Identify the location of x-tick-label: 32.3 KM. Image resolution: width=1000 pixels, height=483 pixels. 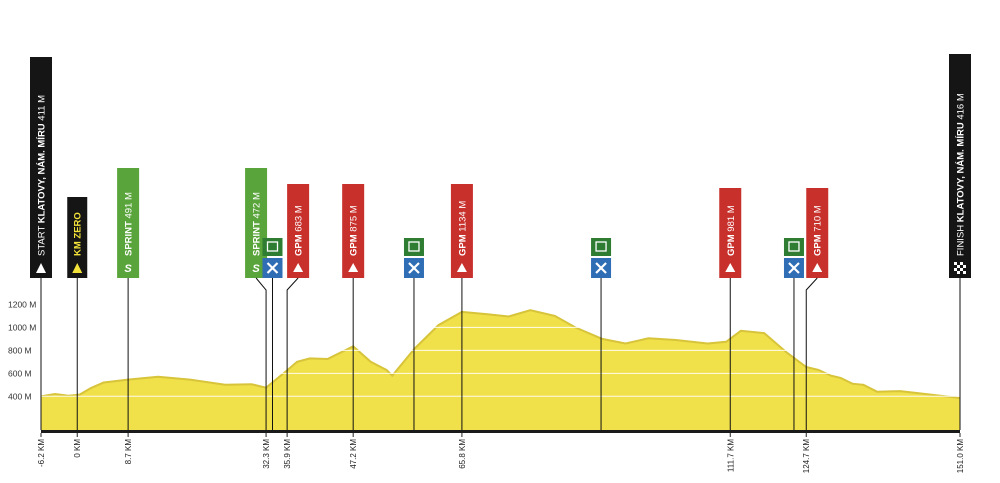
(266, 454).